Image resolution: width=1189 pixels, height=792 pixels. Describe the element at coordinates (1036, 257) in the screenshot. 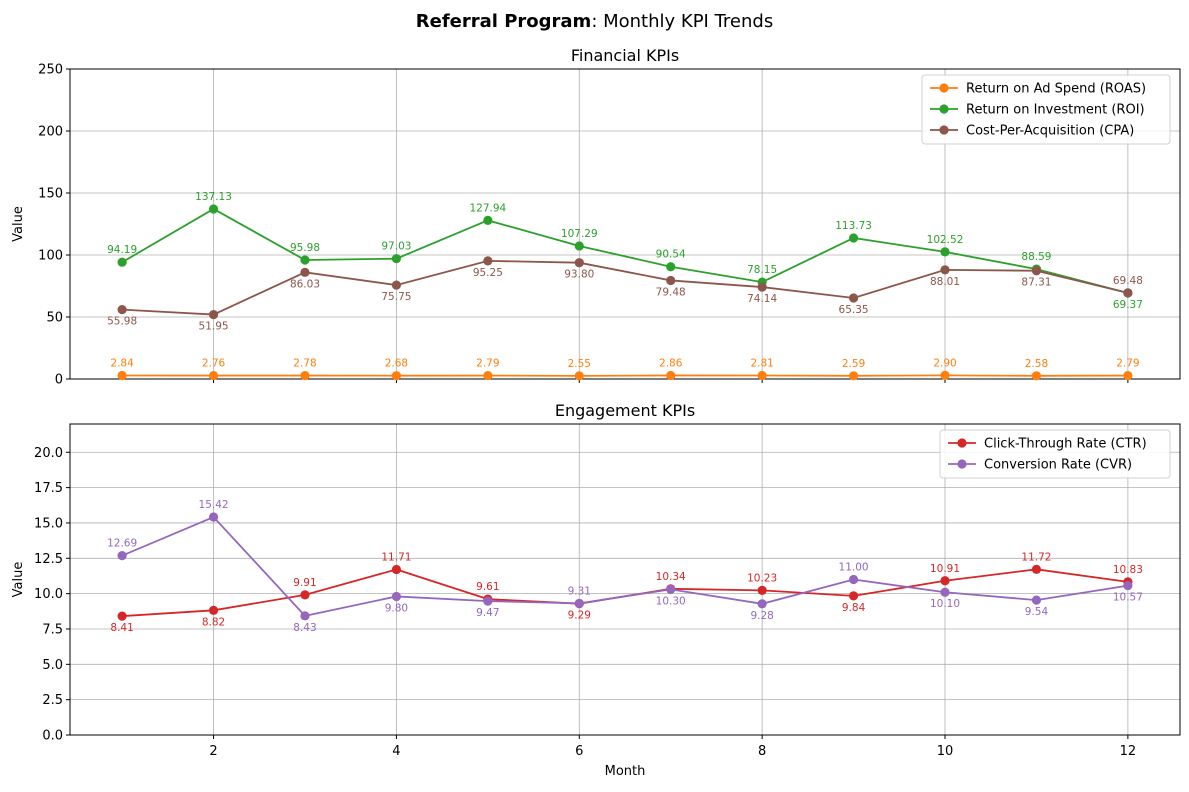

I see `data-label: 88.59` at that location.